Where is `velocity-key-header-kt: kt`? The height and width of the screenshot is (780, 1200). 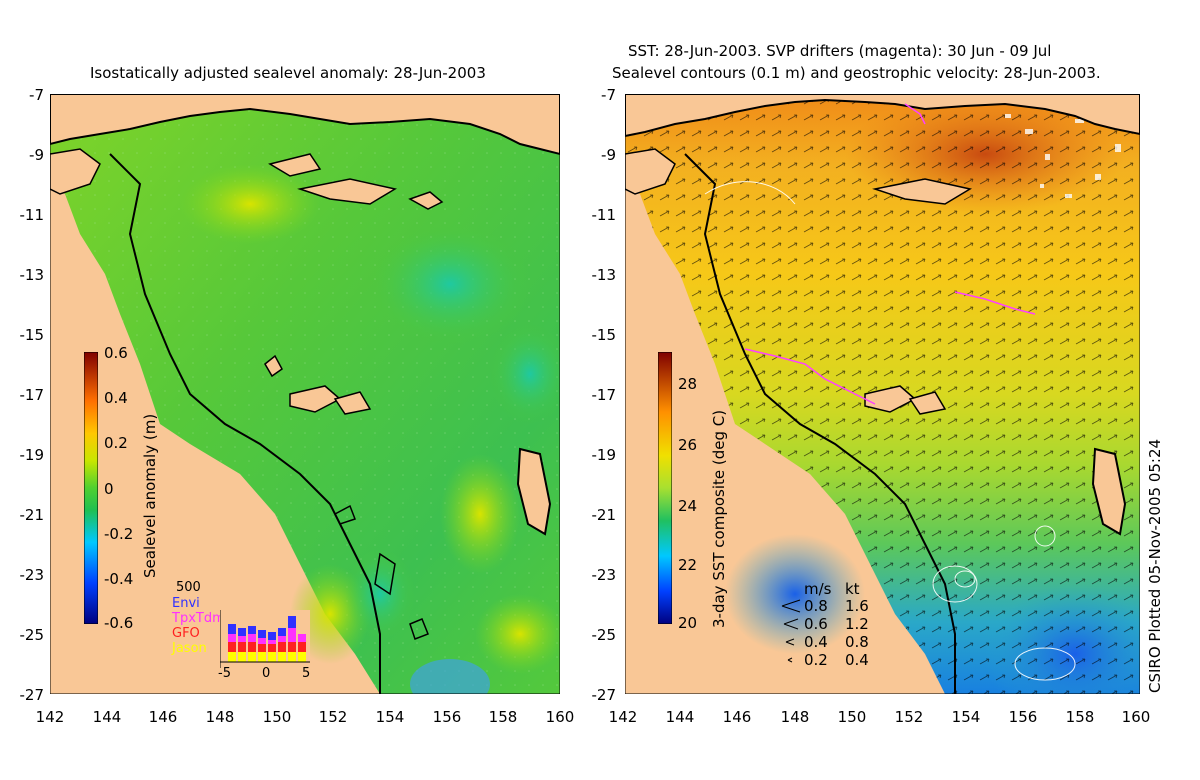
velocity-key-header-kt: kt is located at coordinates (852, 589).